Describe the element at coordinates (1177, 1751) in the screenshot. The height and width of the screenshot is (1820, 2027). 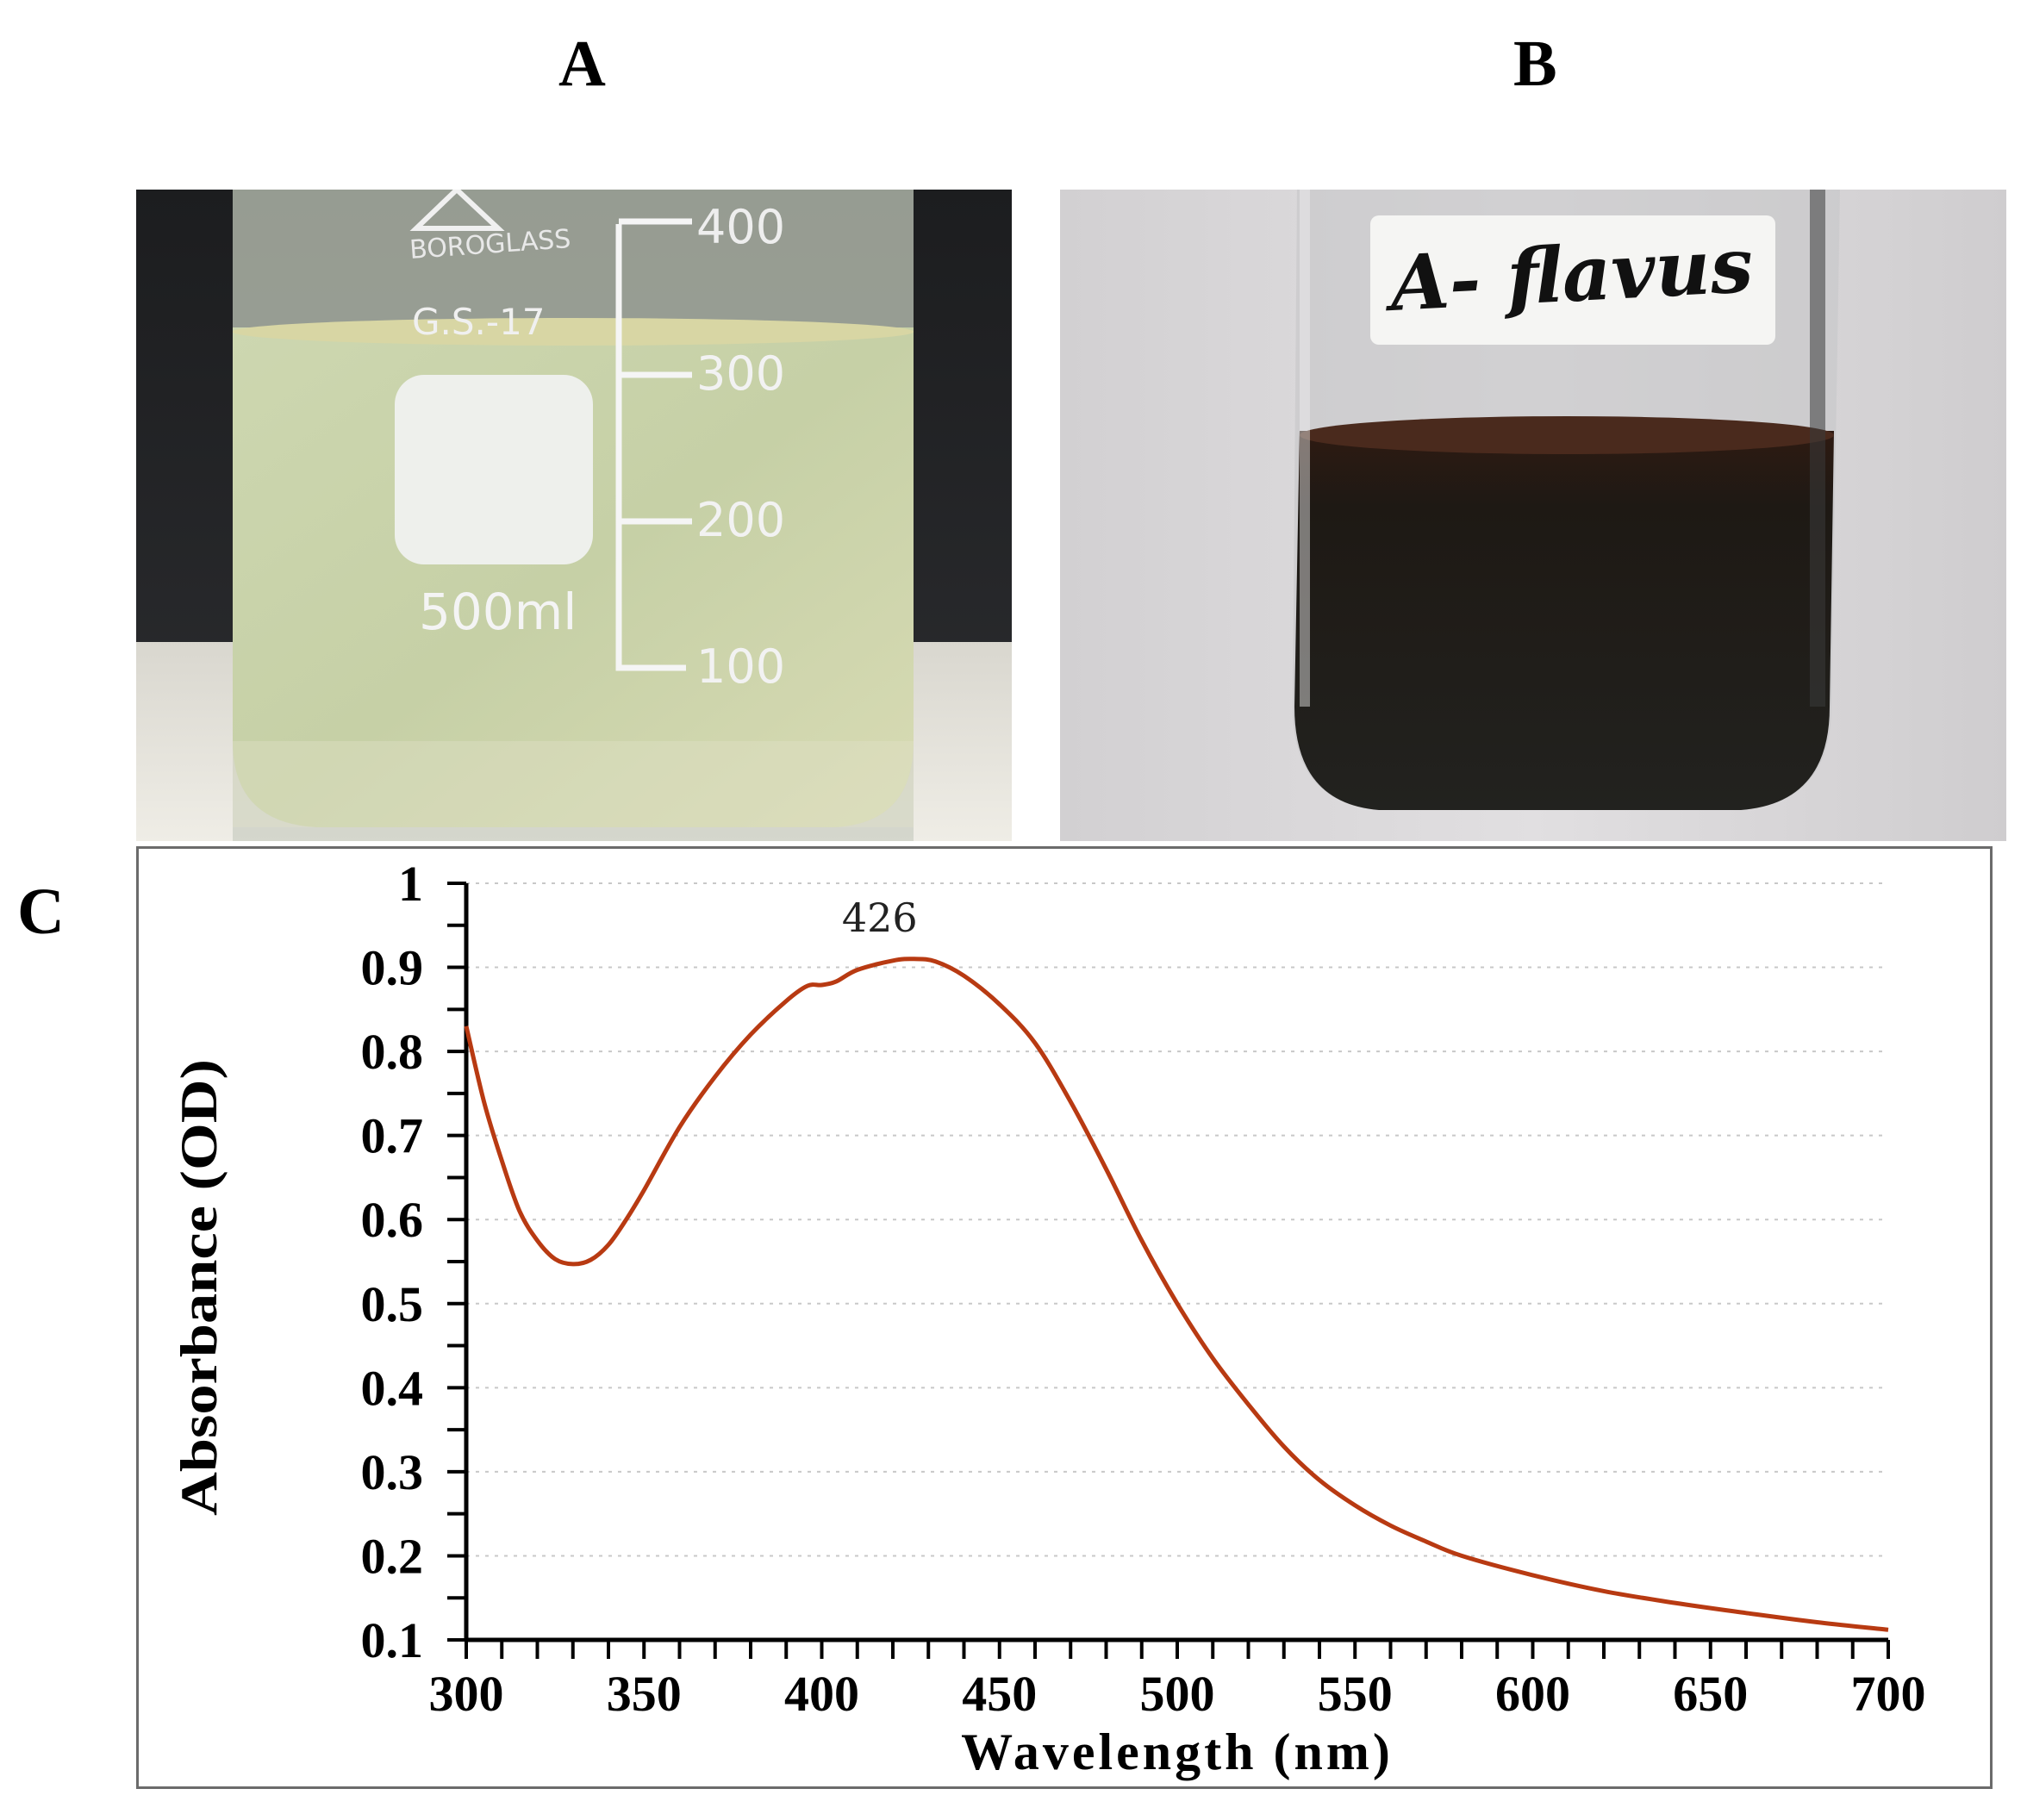
I see `x-axis-title: Wavelength (nm)` at that location.